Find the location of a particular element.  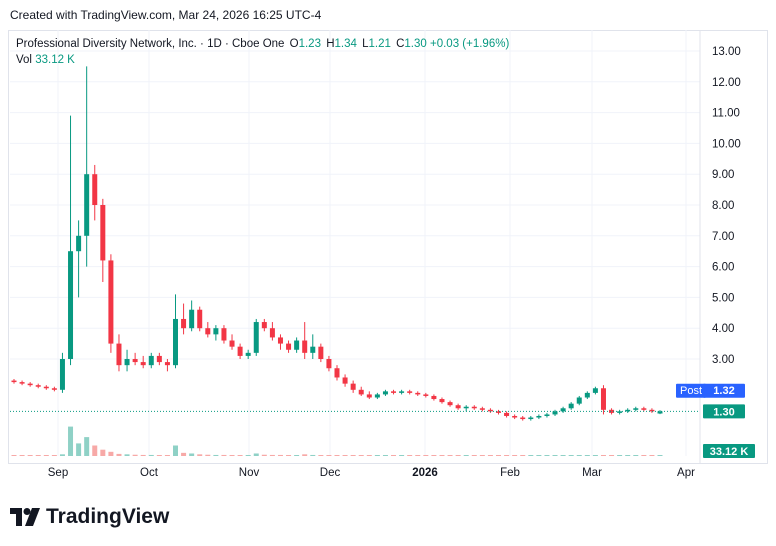

y-tick-label: 5.00 is located at coordinates (723, 298).